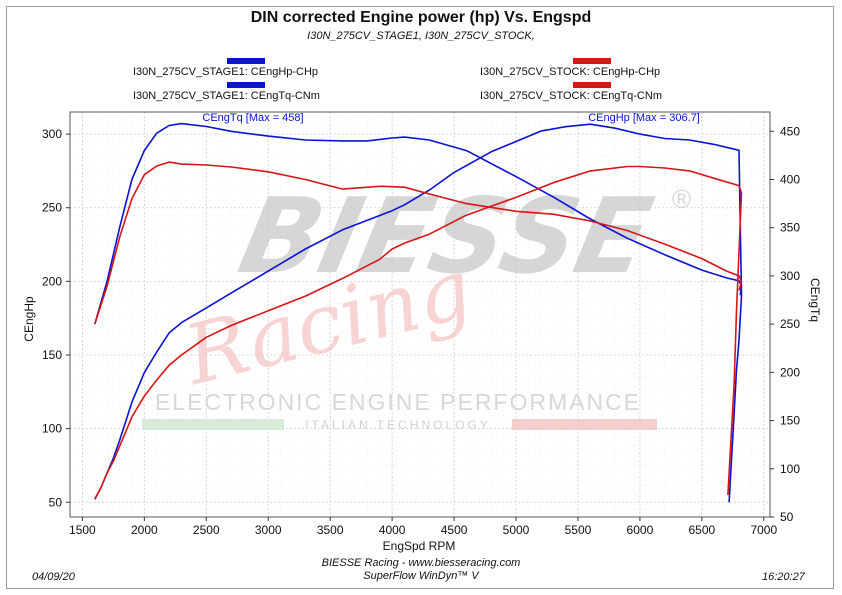 This screenshot has width=842, height=595. What do you see at coordinates (570, 72) in the screenshot?
I see `legend-label-stock-hp: I30N_275CV_STOCK: CEngHp-CHp` at bounding box center [570, 72].